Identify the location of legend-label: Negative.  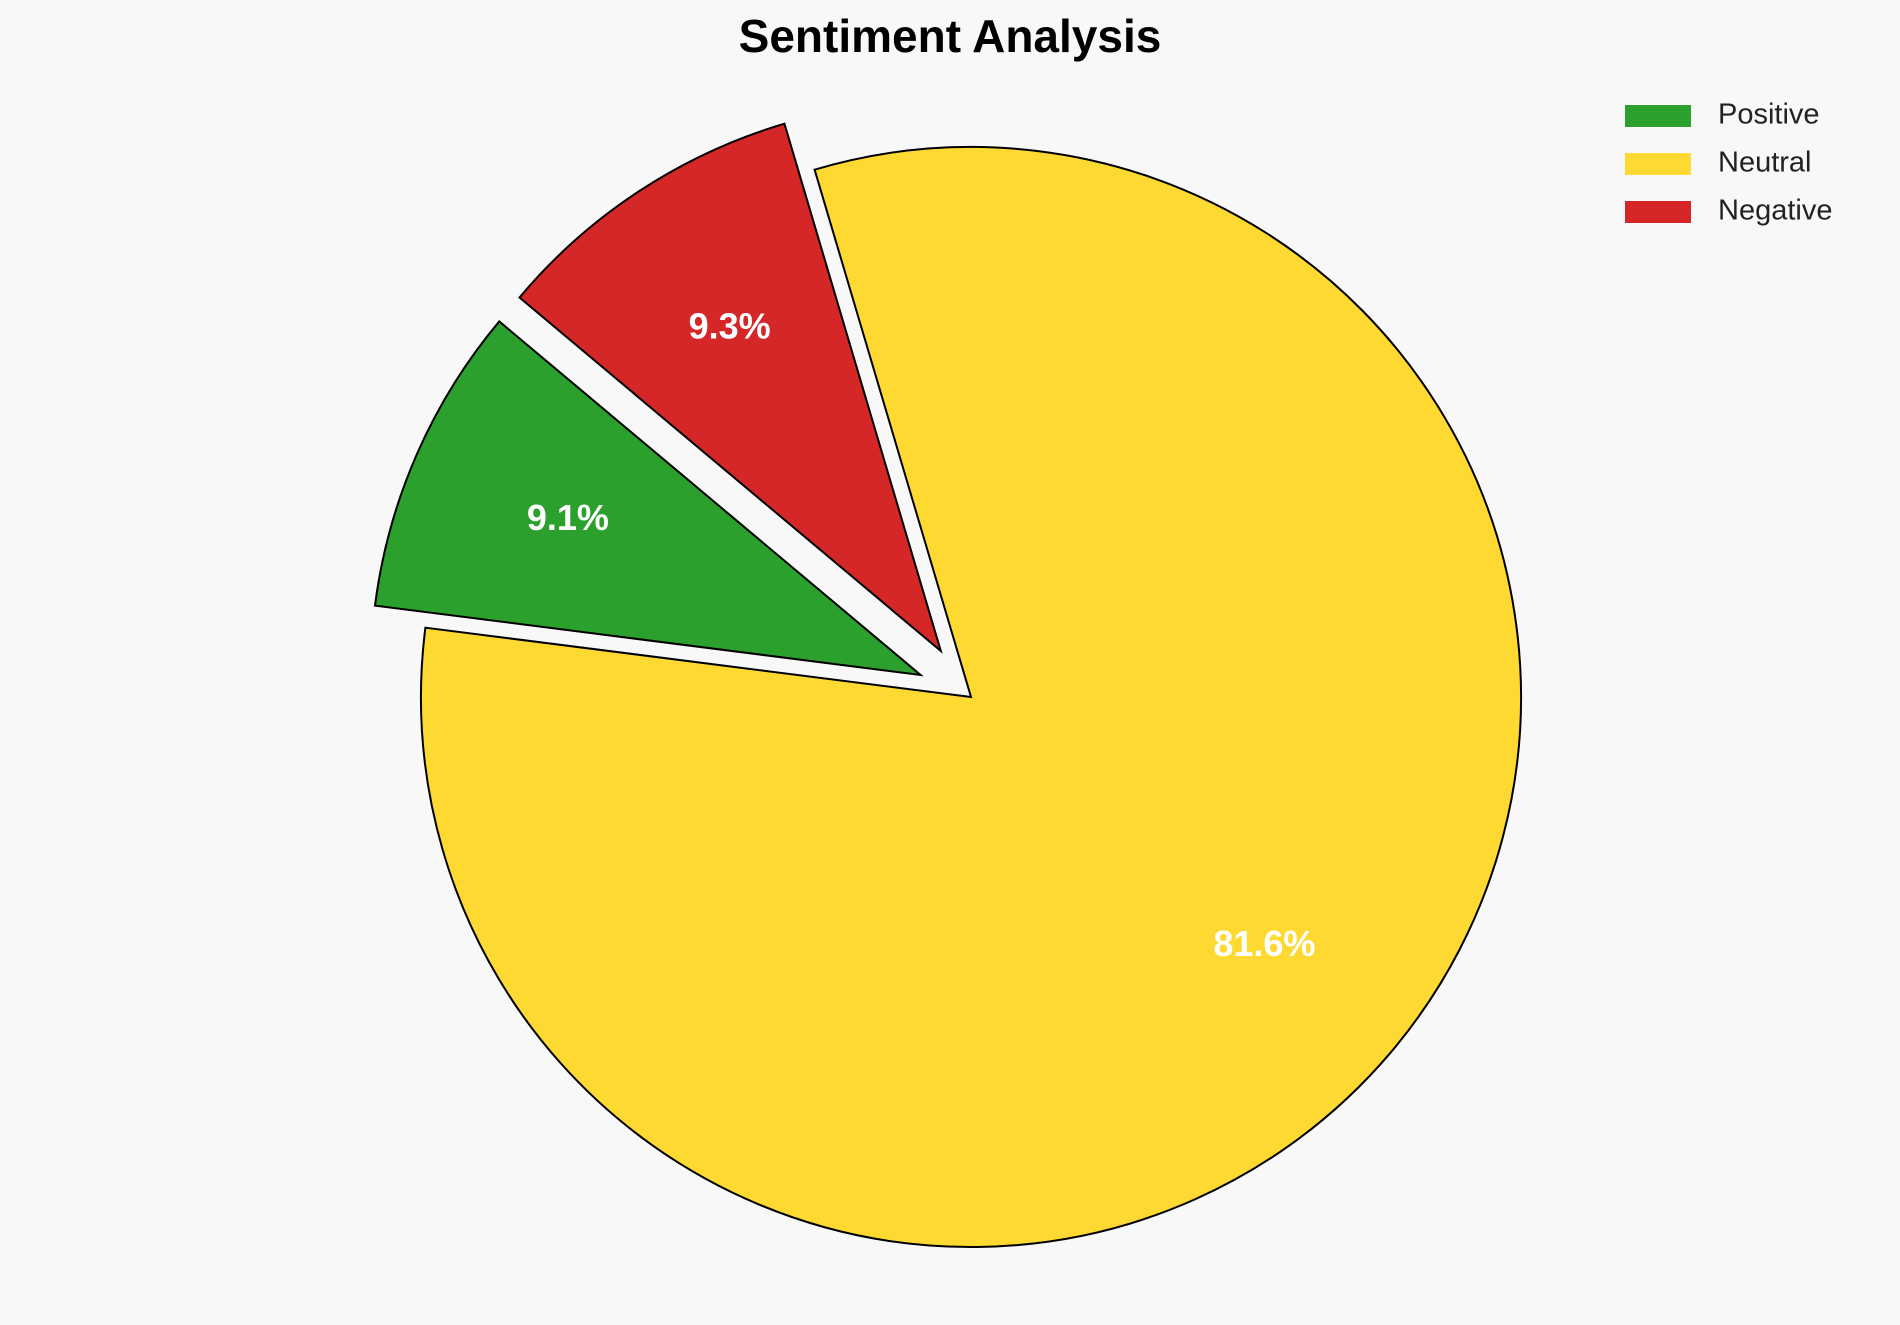
(1775, 211).